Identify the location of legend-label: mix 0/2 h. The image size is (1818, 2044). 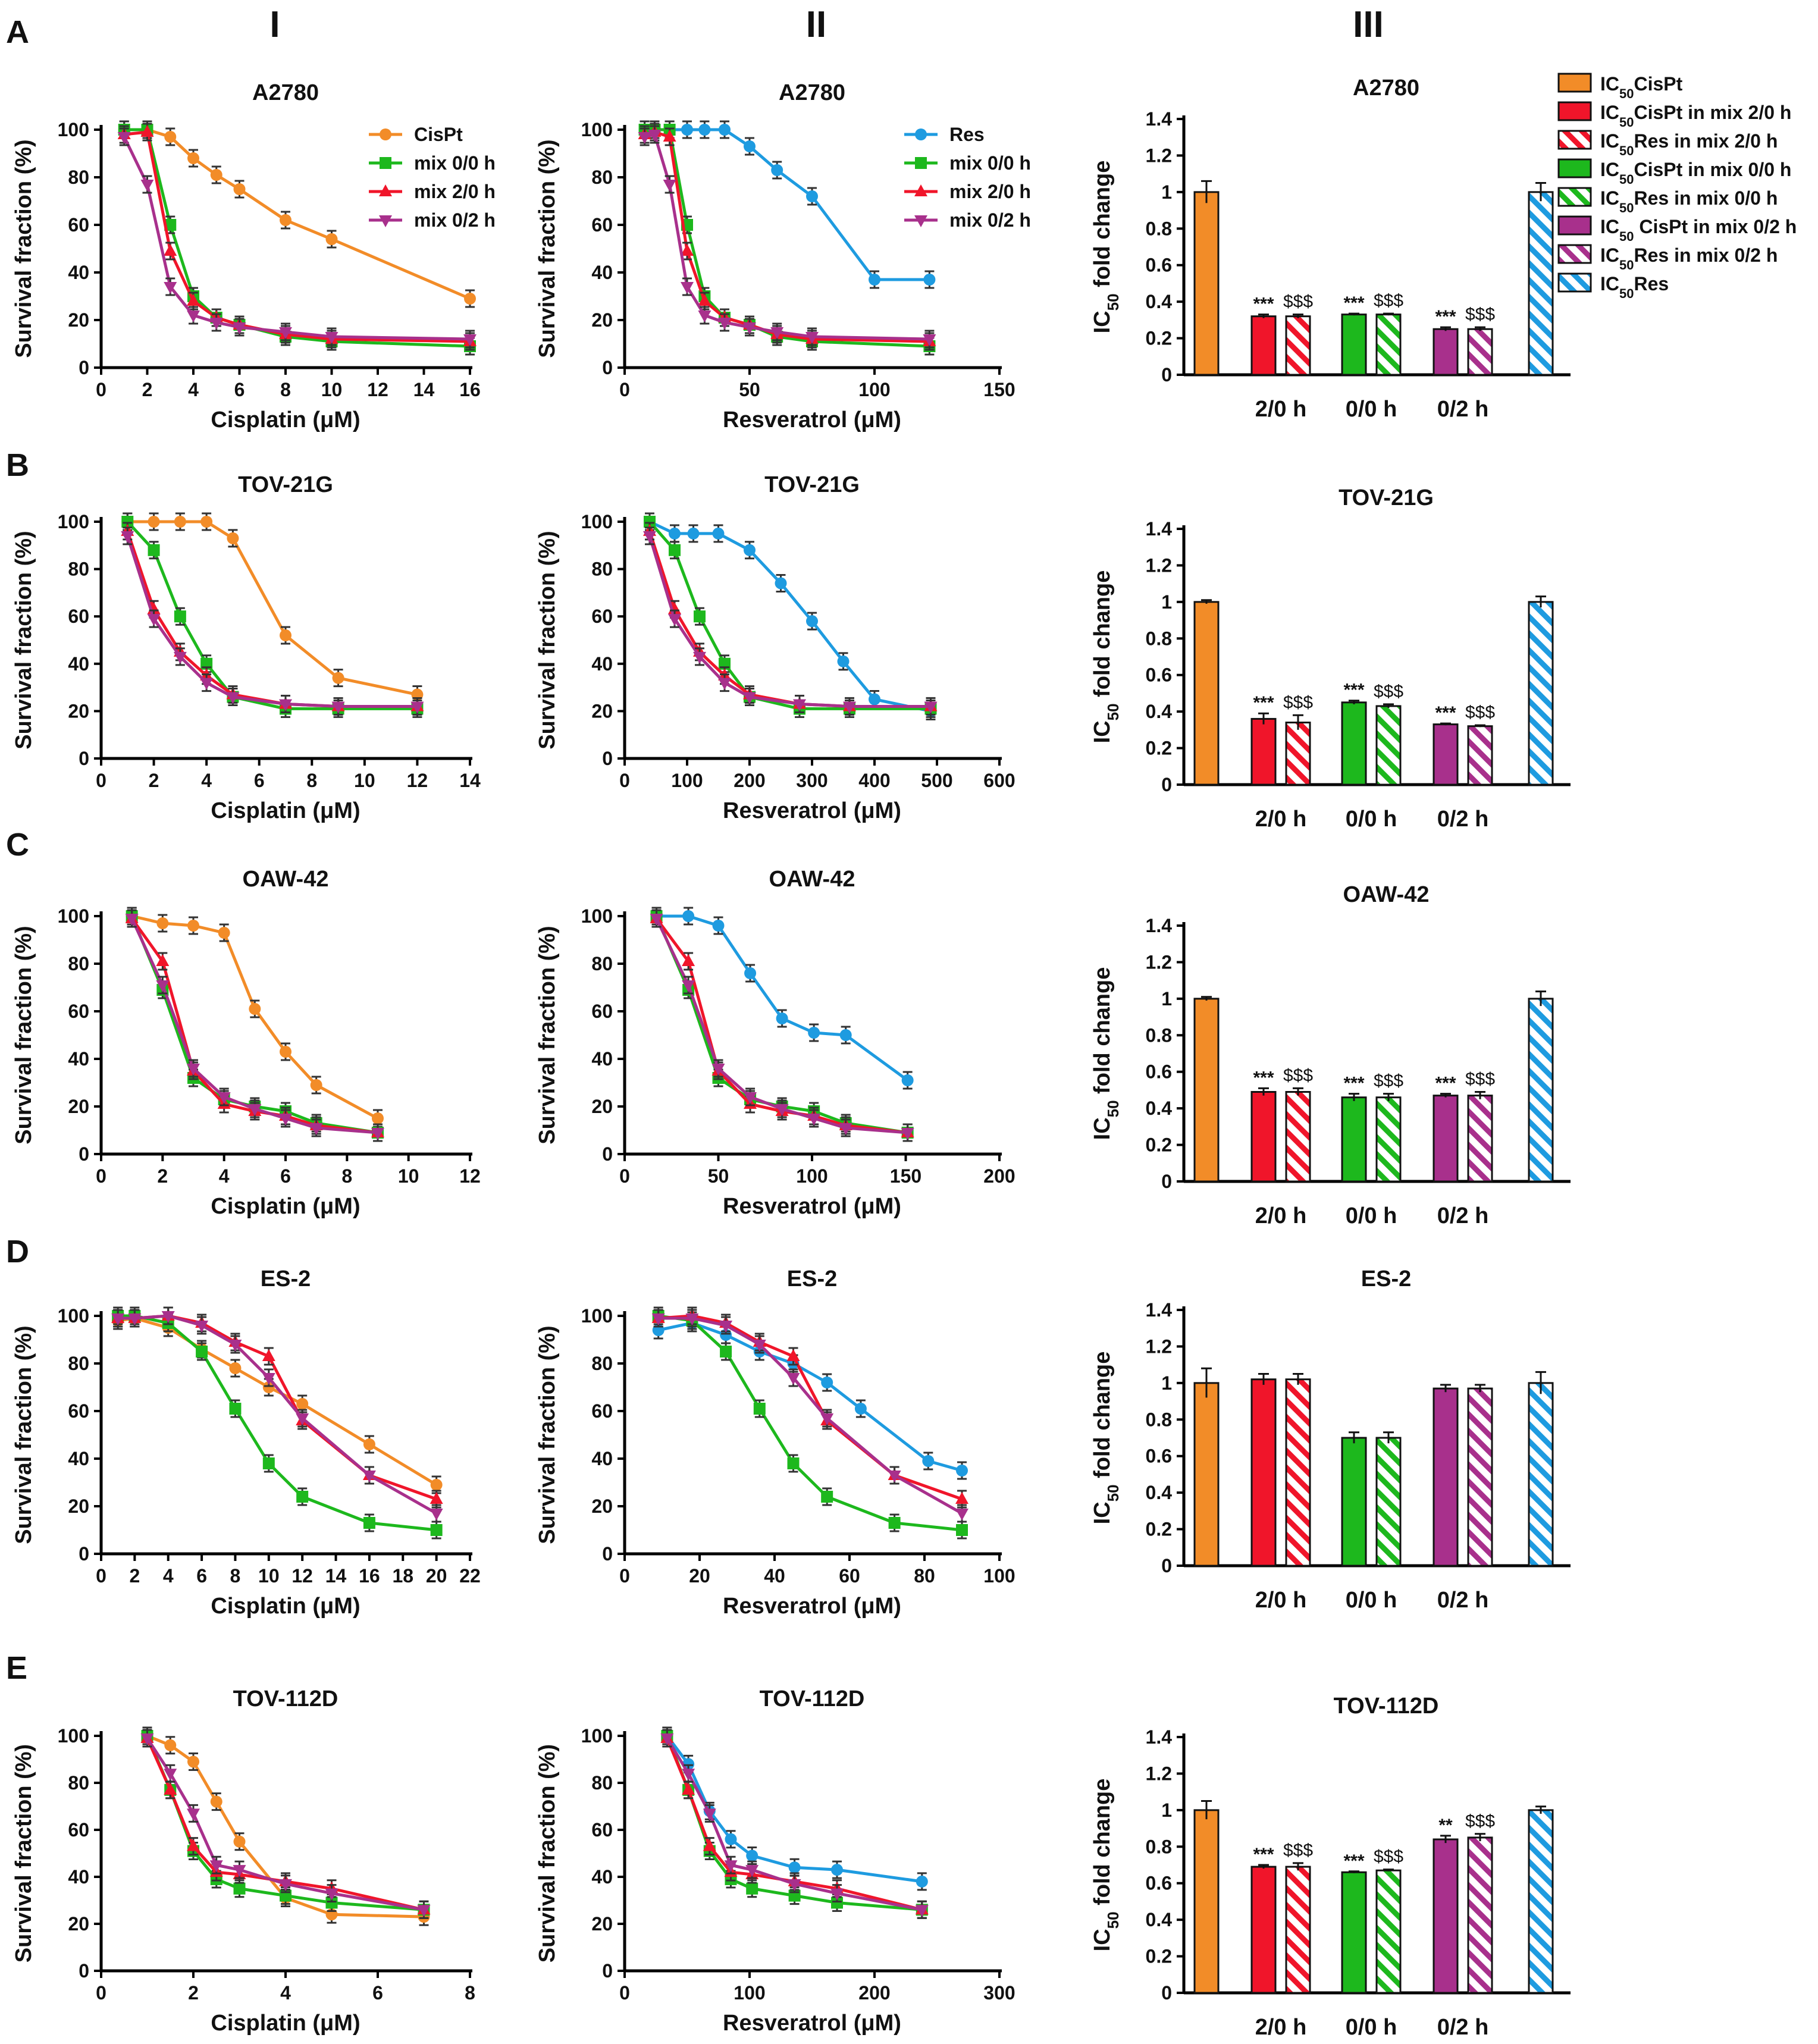
(455, 220).